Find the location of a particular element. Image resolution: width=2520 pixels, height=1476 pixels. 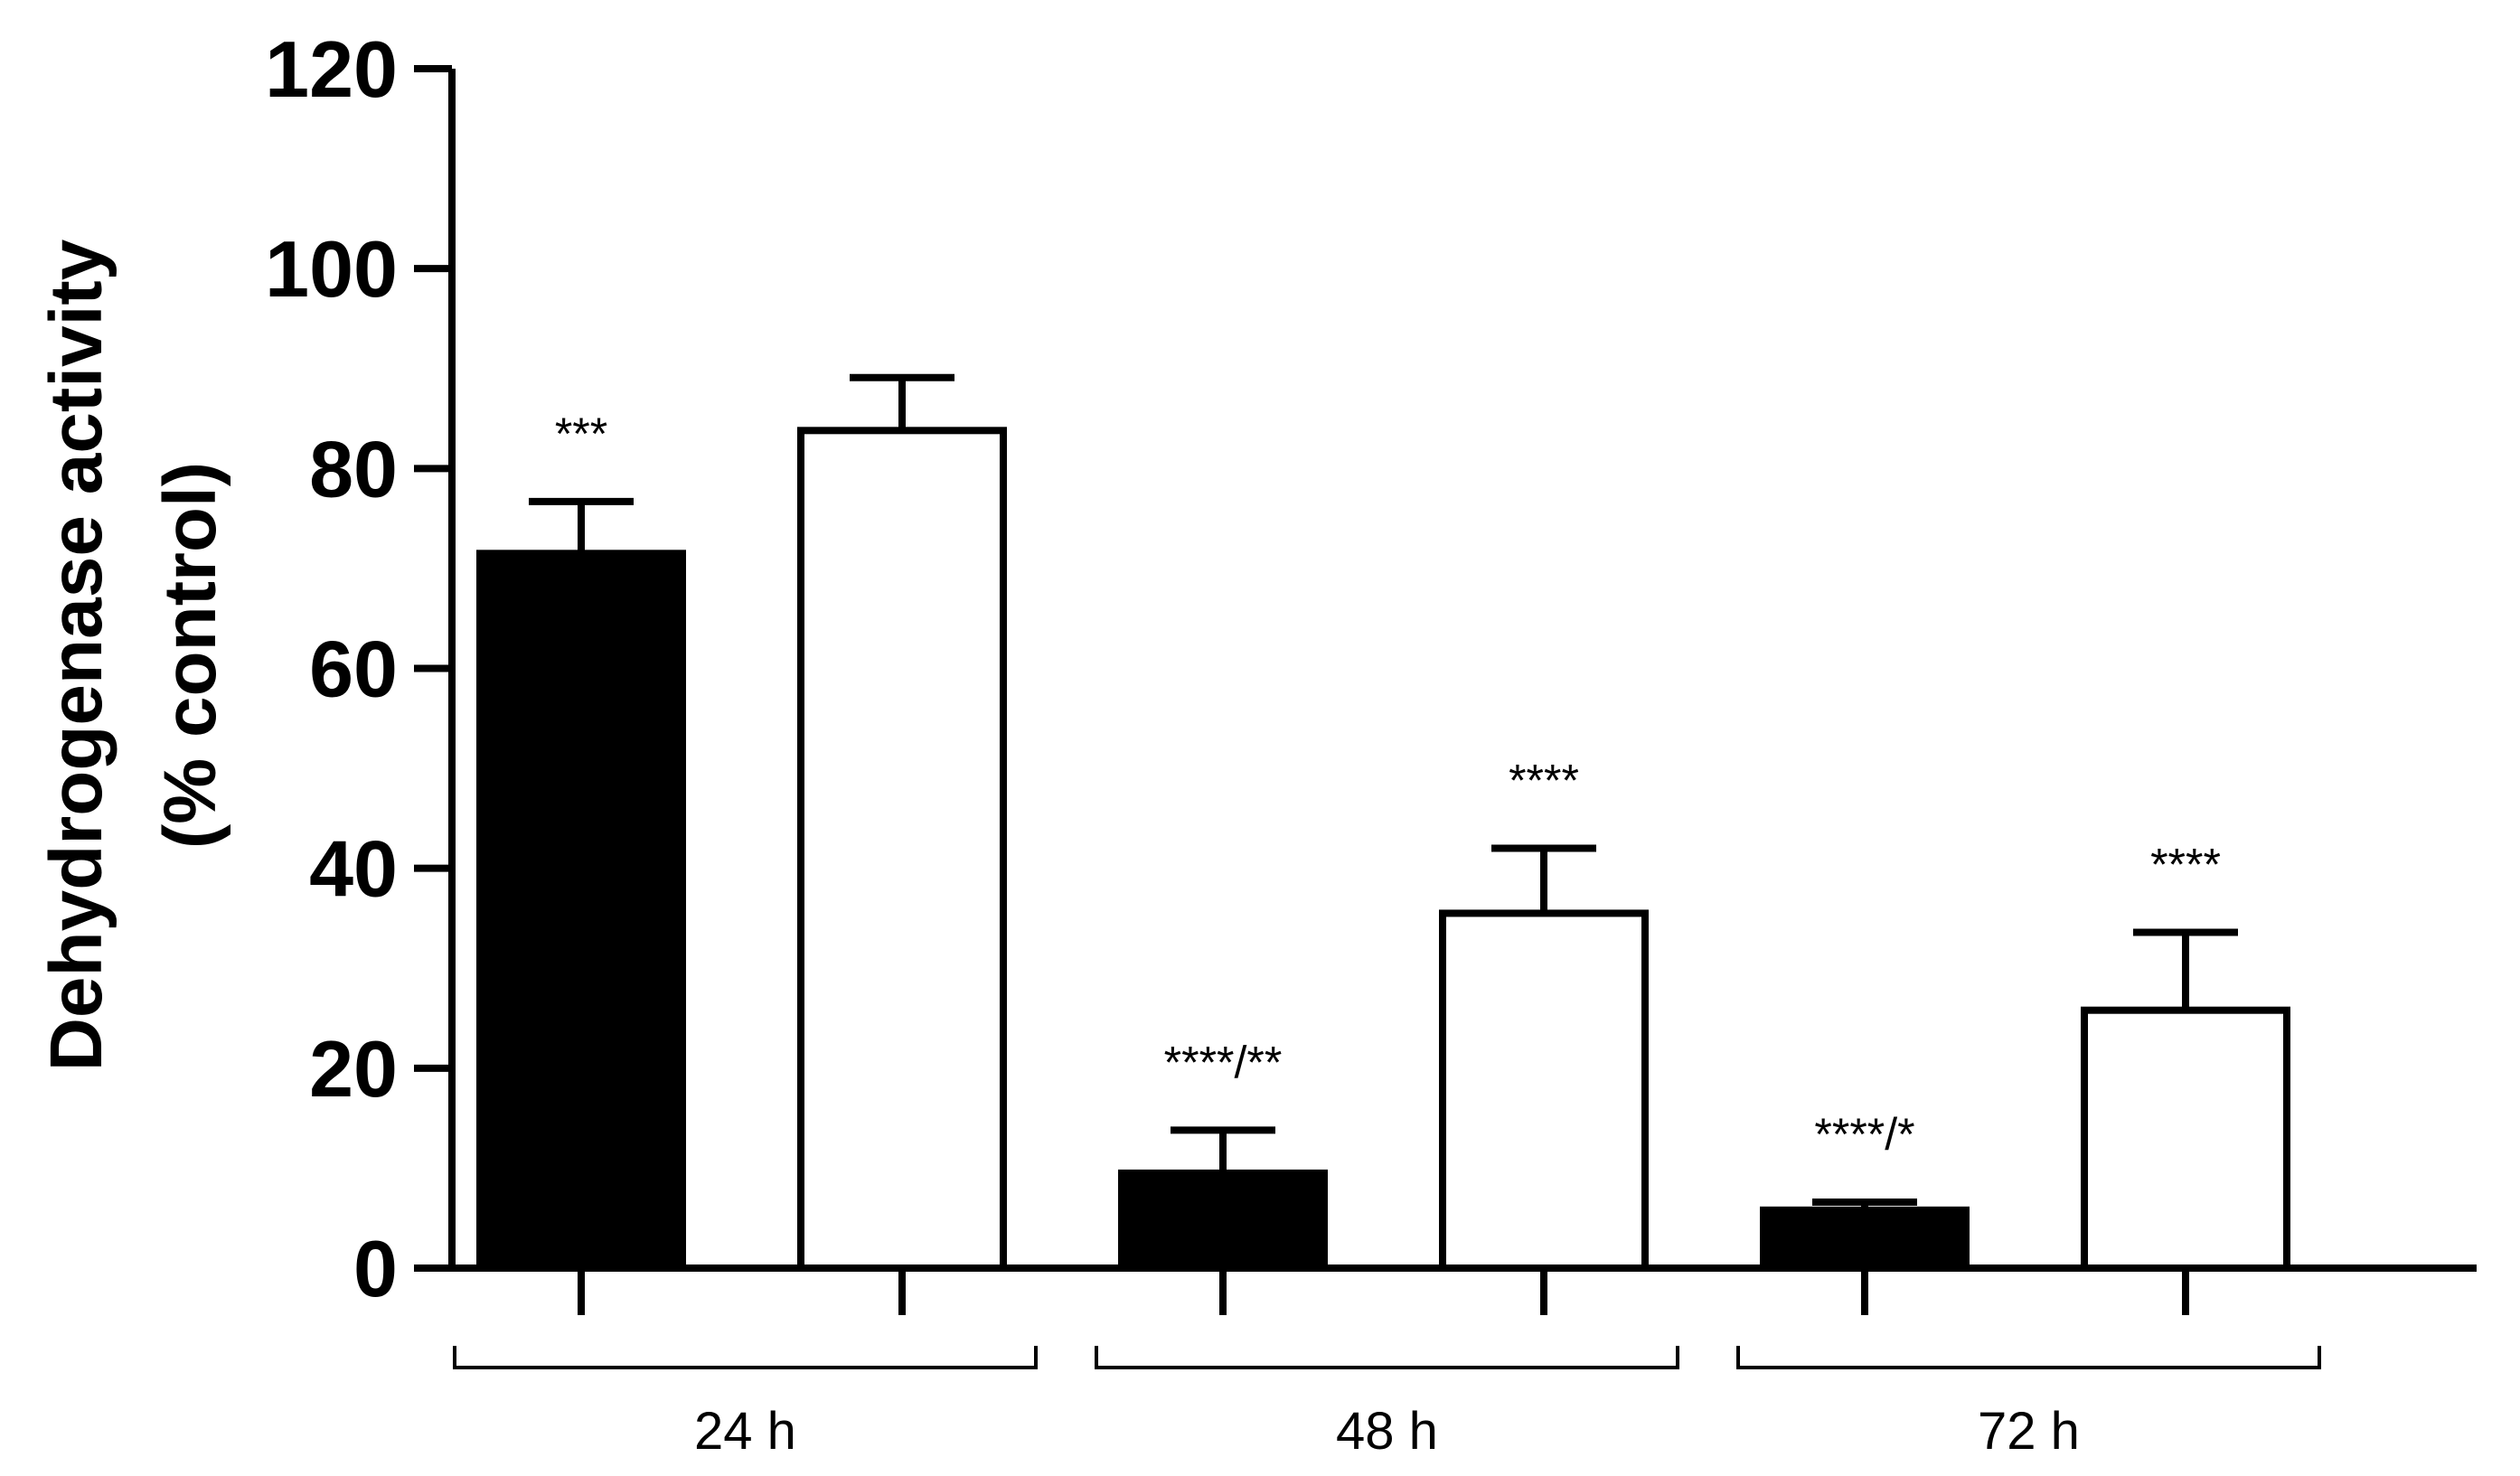

y-tick-label: 120 is located at coordinates (332, 69).